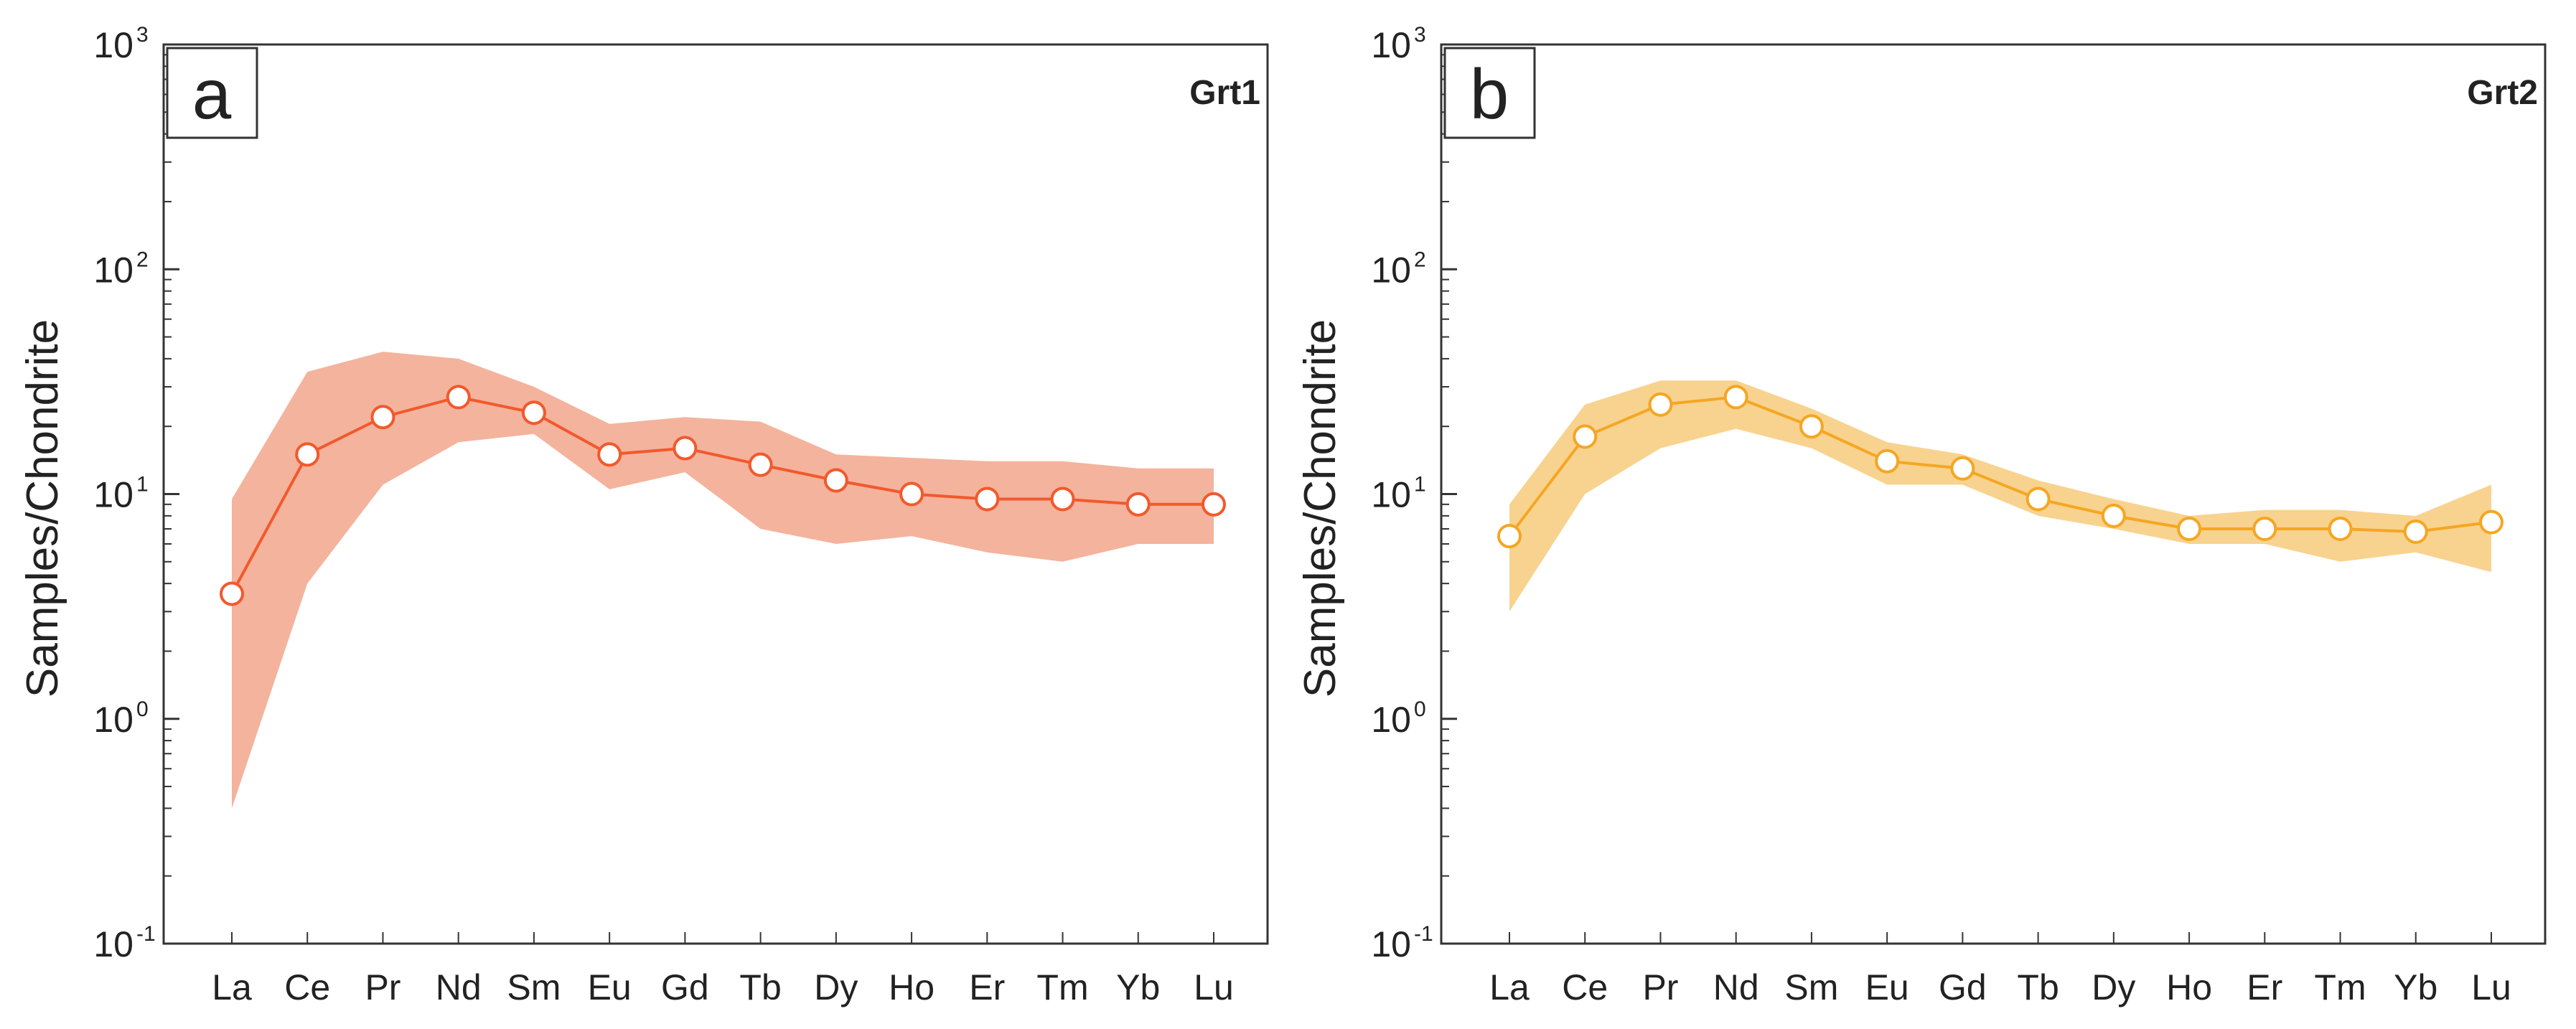 The width and height of the screenshot is (2576, 1029). What do you see at coordinates (1887, 461) in the screenshot?
I see `data-point-eu` at bounding box center [1887, 461].